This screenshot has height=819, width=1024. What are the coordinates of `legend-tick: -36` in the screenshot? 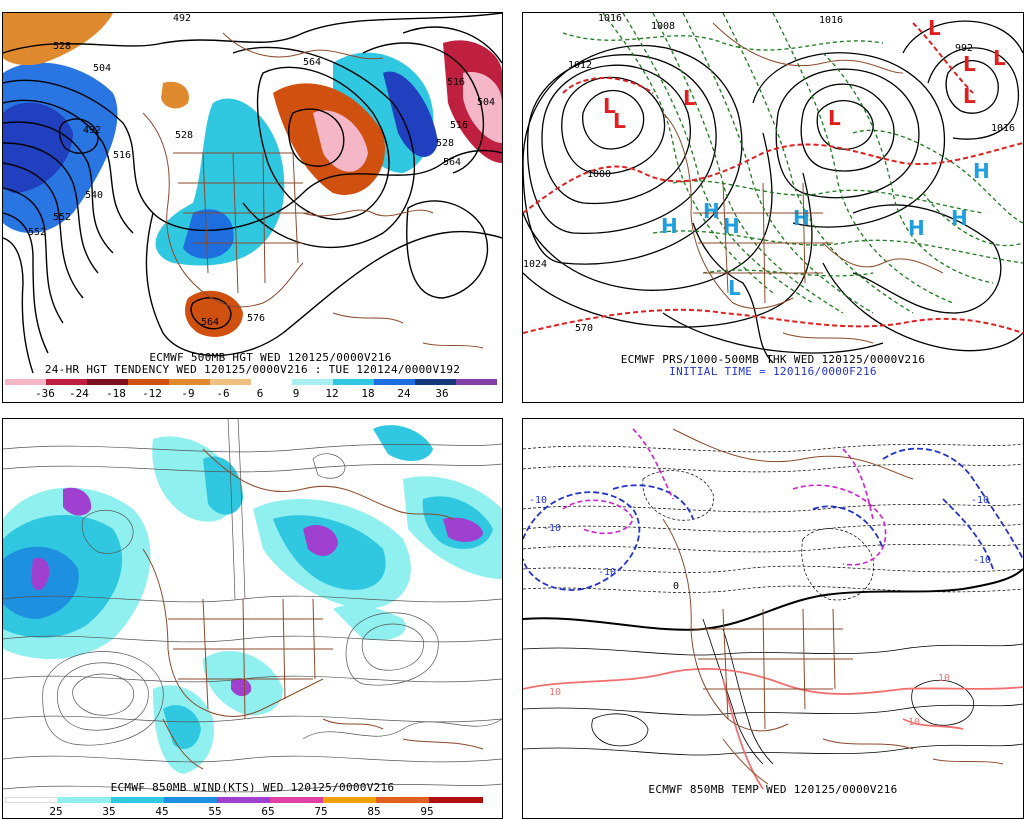 It's located at (45, 393).